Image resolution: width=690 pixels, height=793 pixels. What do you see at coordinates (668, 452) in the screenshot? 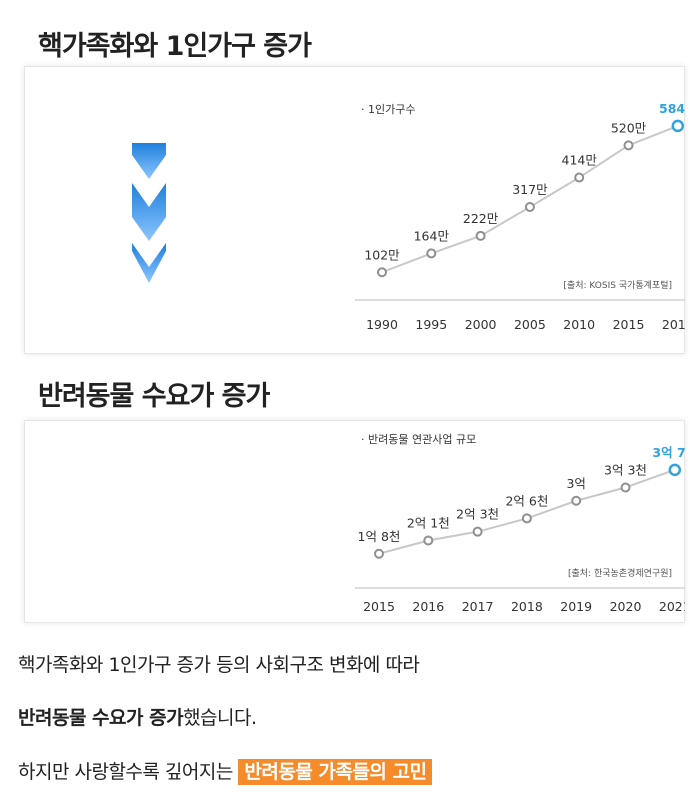
I see `data-label: 3억 7천` at bounding box center [668, 452].